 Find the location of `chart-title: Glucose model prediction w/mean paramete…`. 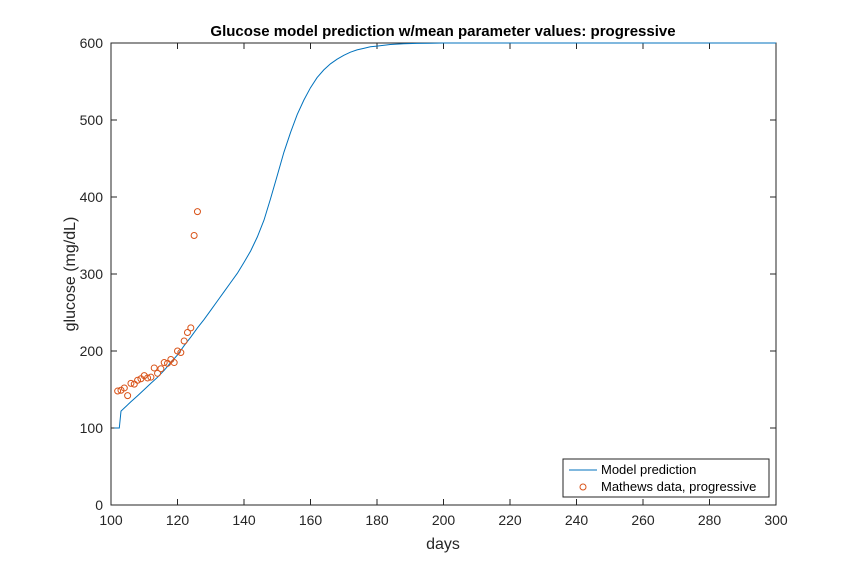

chart-title: Glucose model prediction w/mean paramete… is located at coordinates (442, 31).